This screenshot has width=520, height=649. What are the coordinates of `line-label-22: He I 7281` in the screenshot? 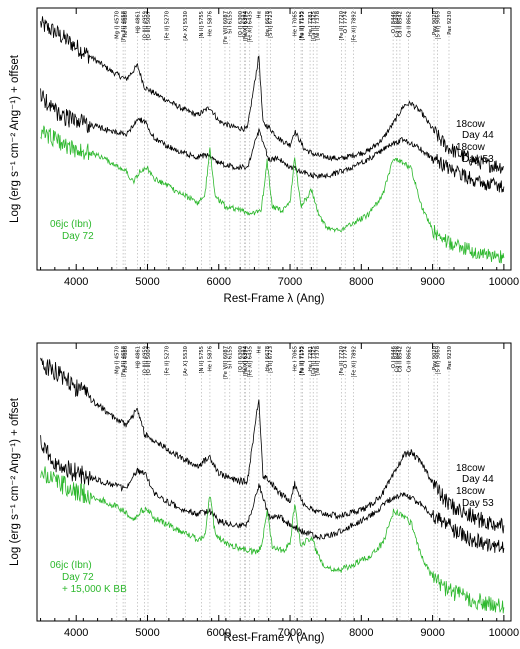 It's located at (311, 23).